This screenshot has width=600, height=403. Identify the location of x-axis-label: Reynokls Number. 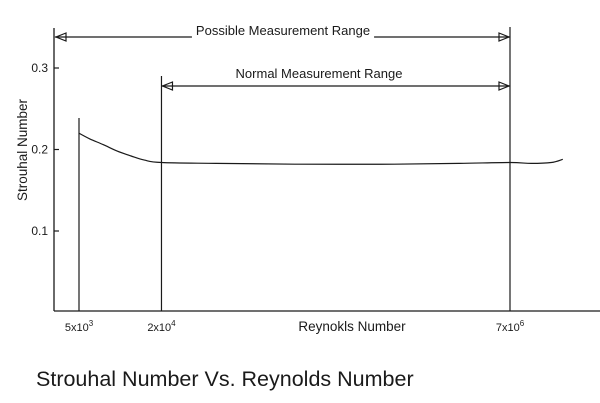
(352, 326).